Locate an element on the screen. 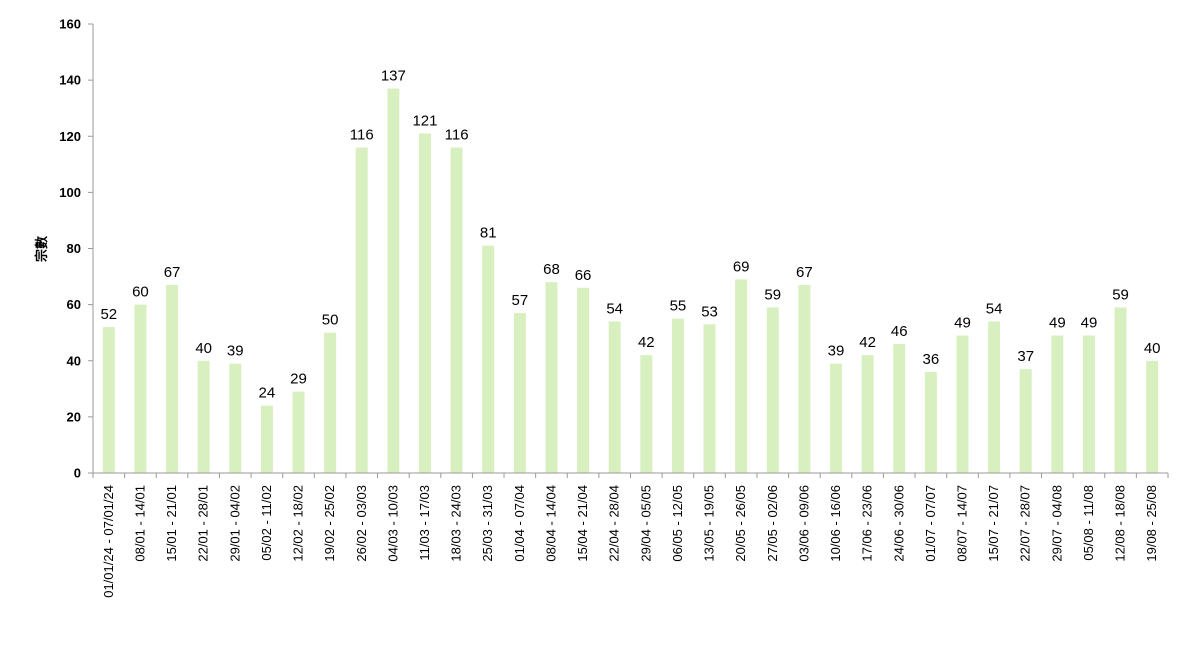 This screenshot has height=646, width=1200. x-tick-label: 25/03 - 31/03 is located at coordinates (487, 523).